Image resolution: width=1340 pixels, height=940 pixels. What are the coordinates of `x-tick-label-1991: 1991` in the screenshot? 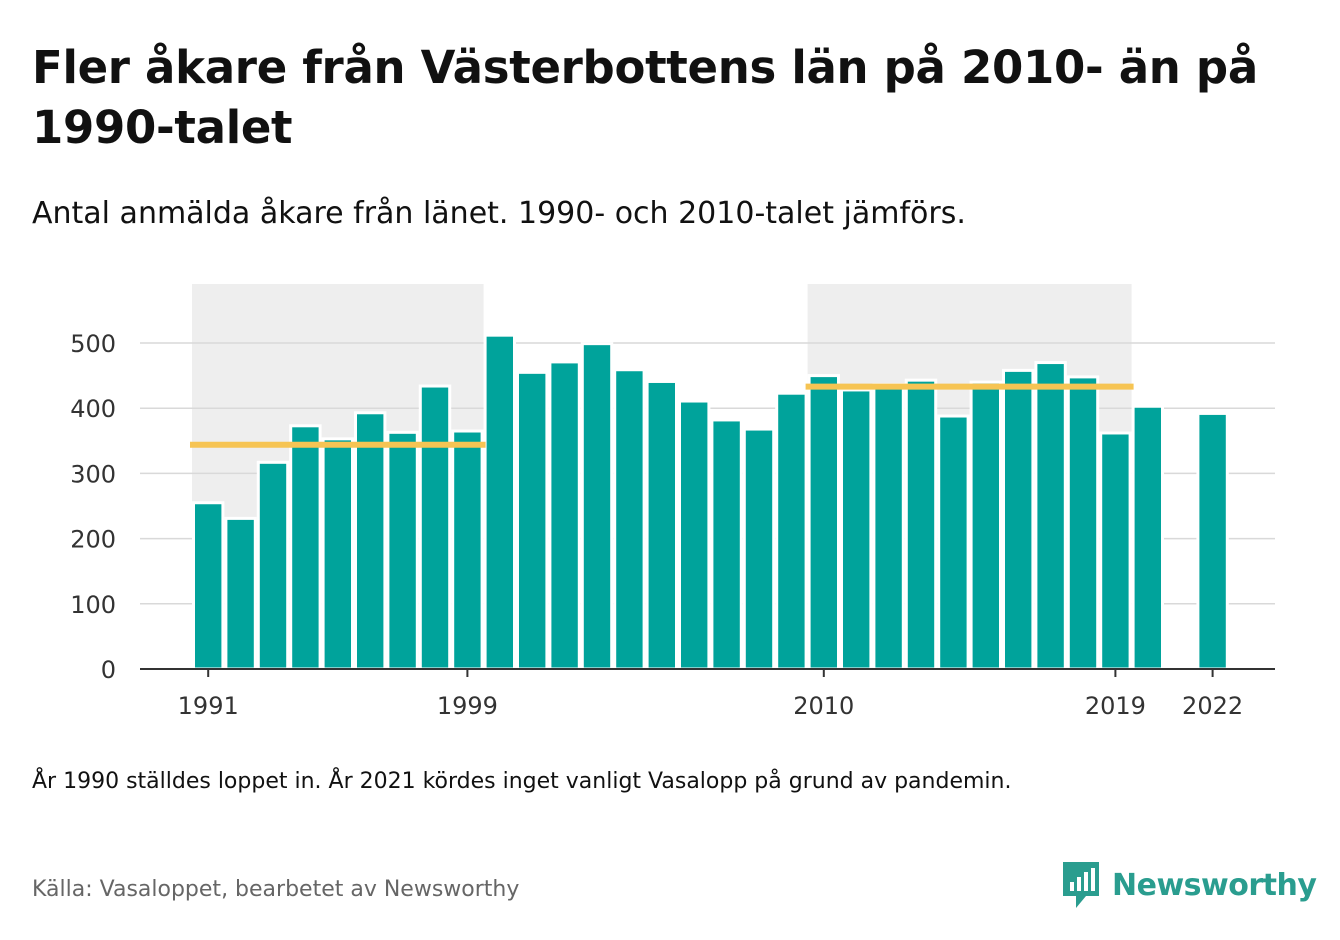 It's located at (208, 706).